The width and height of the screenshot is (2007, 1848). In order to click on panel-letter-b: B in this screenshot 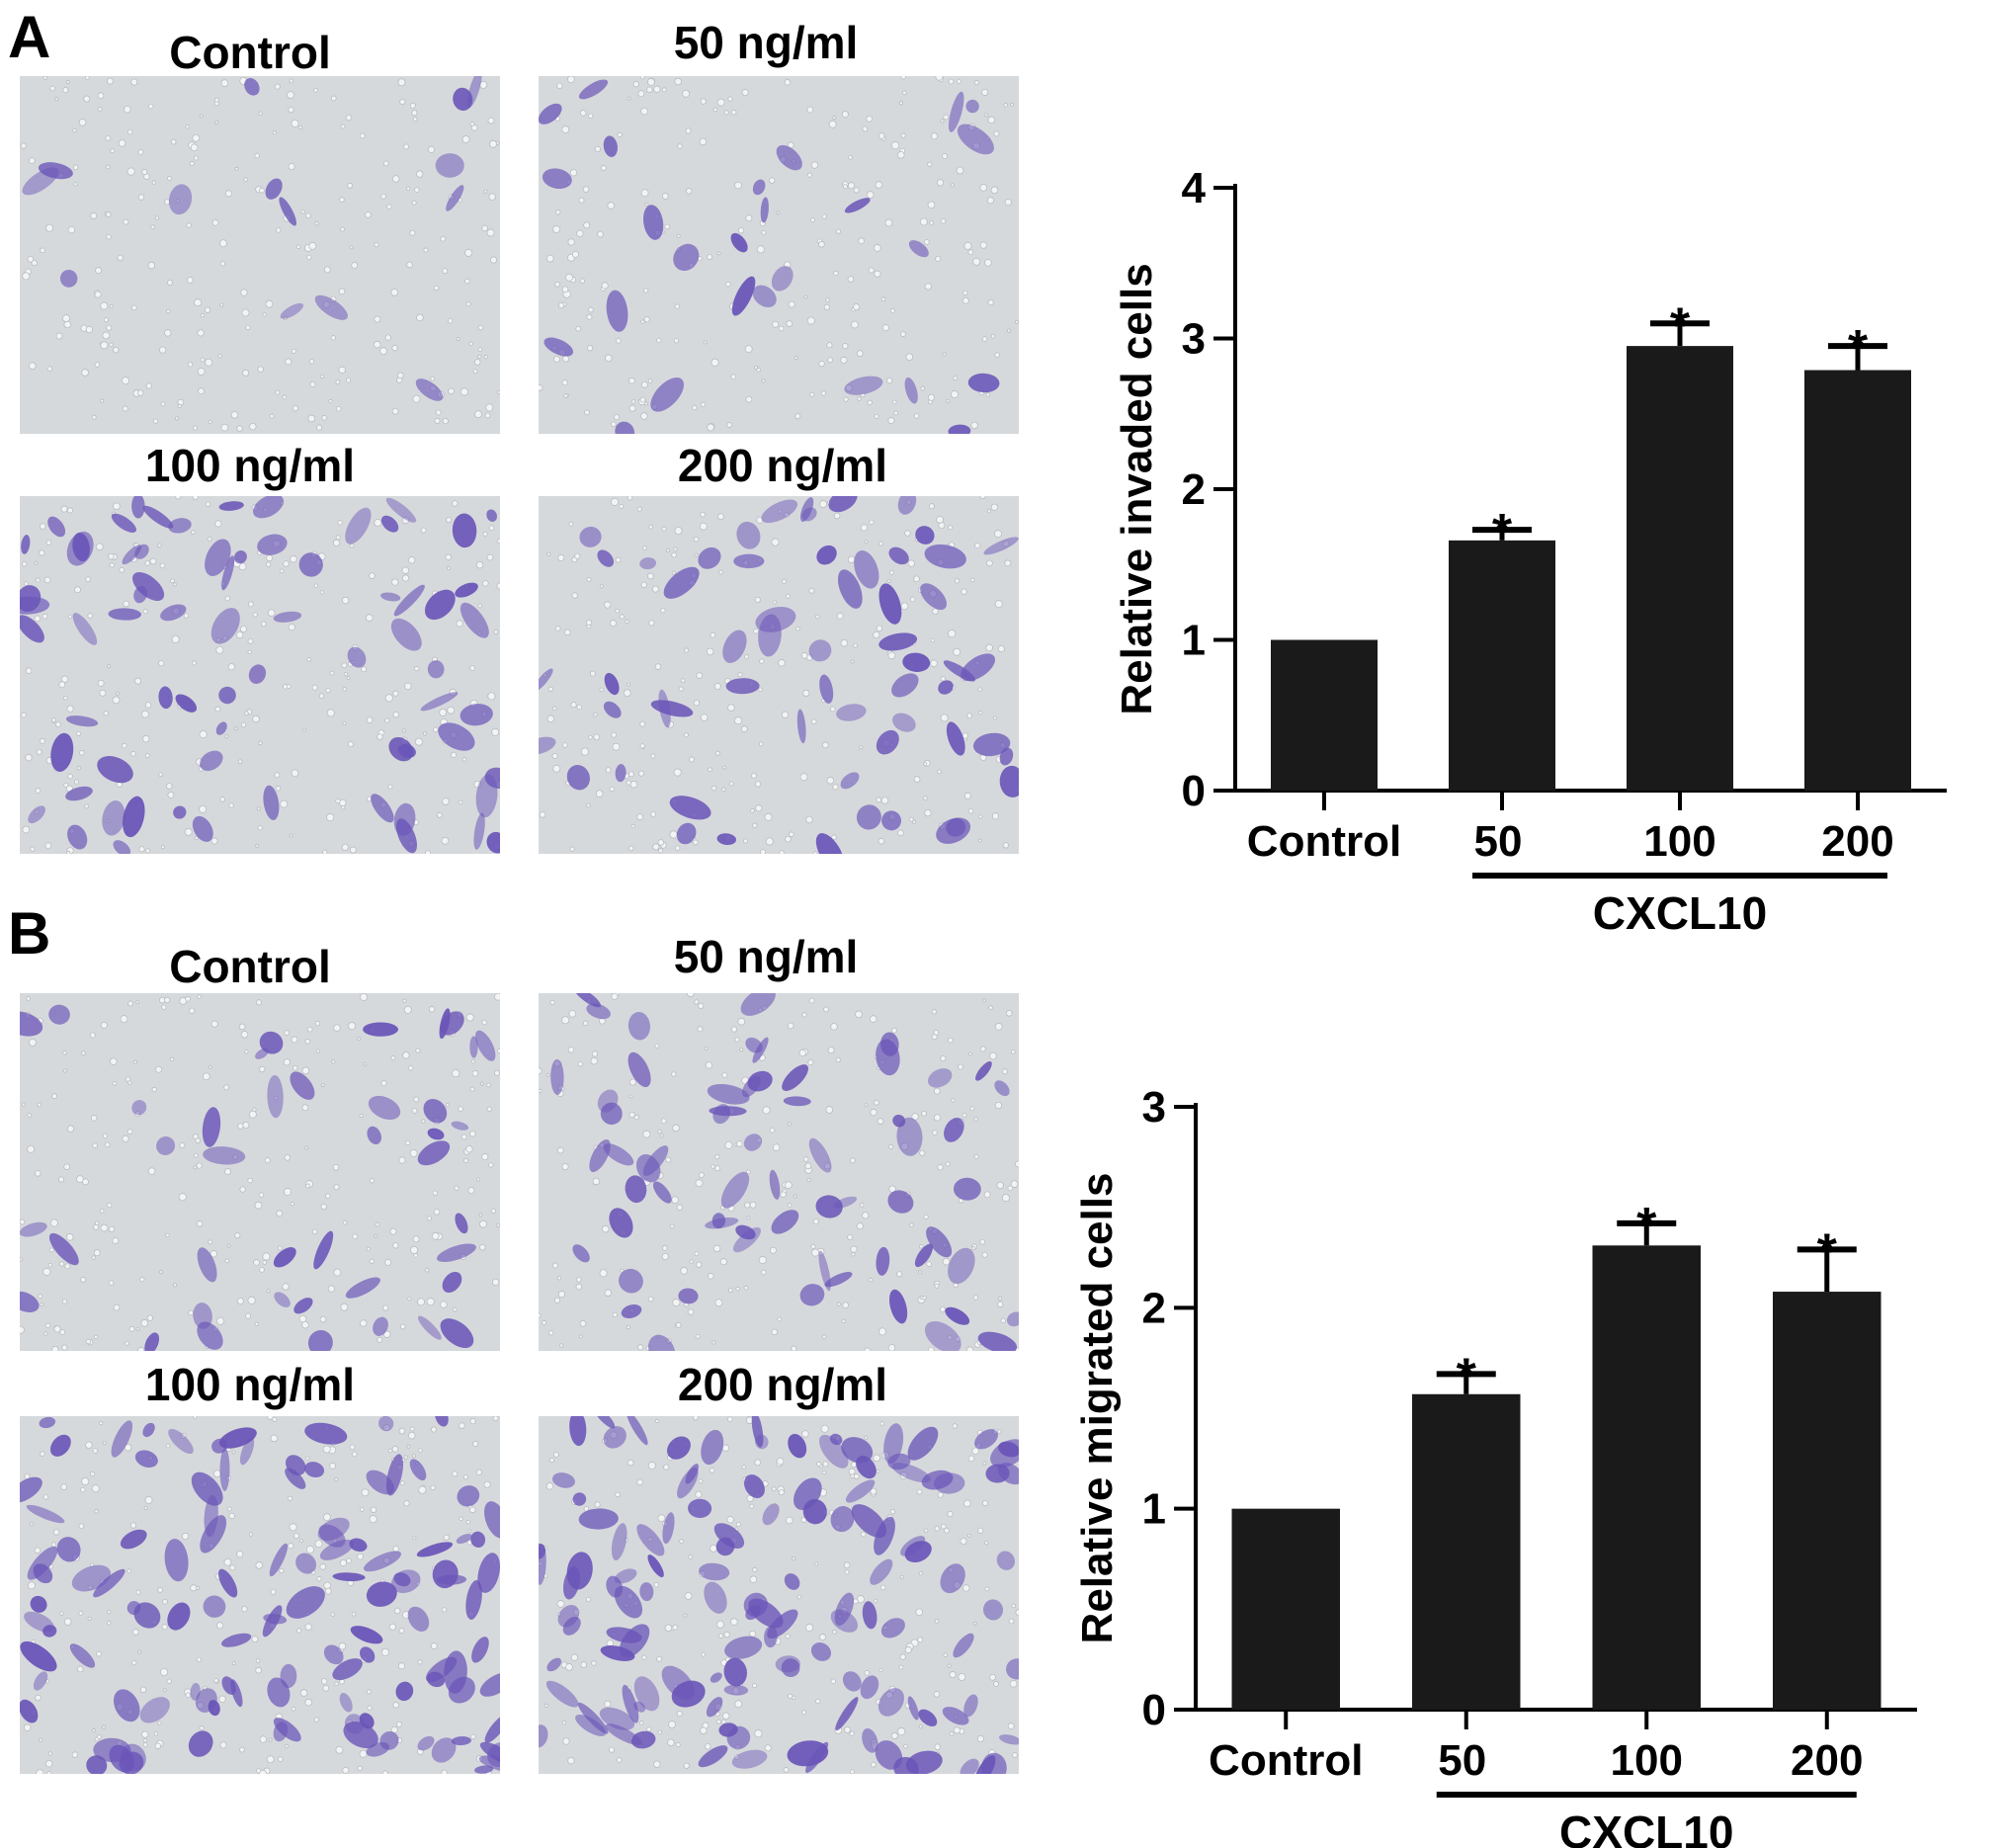, I will do `click(29, 933)`.